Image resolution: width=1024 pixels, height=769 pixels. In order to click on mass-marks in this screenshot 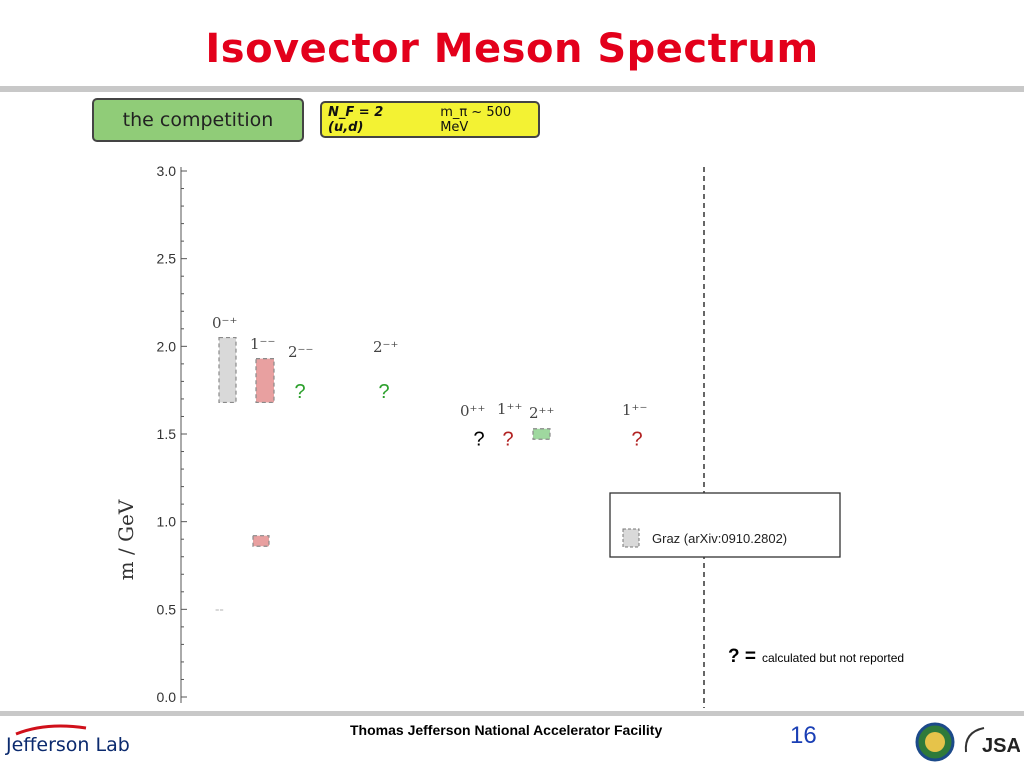, I will do `click(384, 441)`.